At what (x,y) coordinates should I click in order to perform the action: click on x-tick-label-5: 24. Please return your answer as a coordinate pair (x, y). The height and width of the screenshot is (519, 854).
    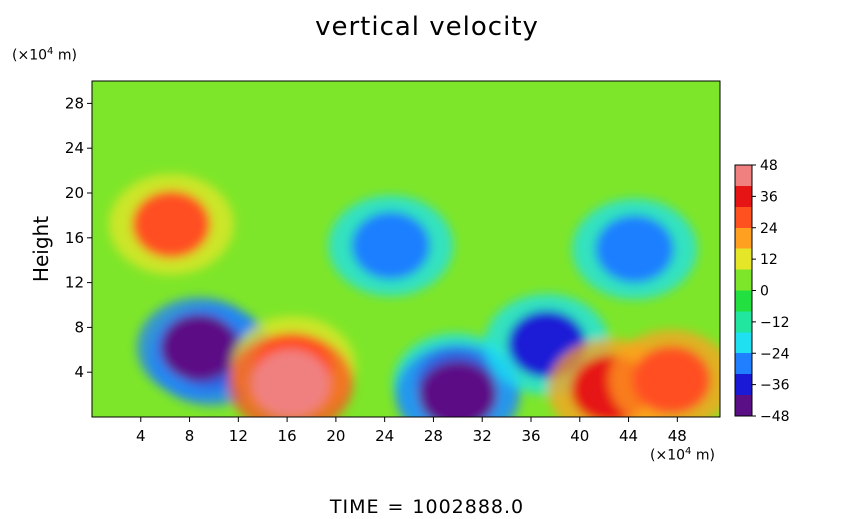
    Looking at the image, I should click on (384, 436).